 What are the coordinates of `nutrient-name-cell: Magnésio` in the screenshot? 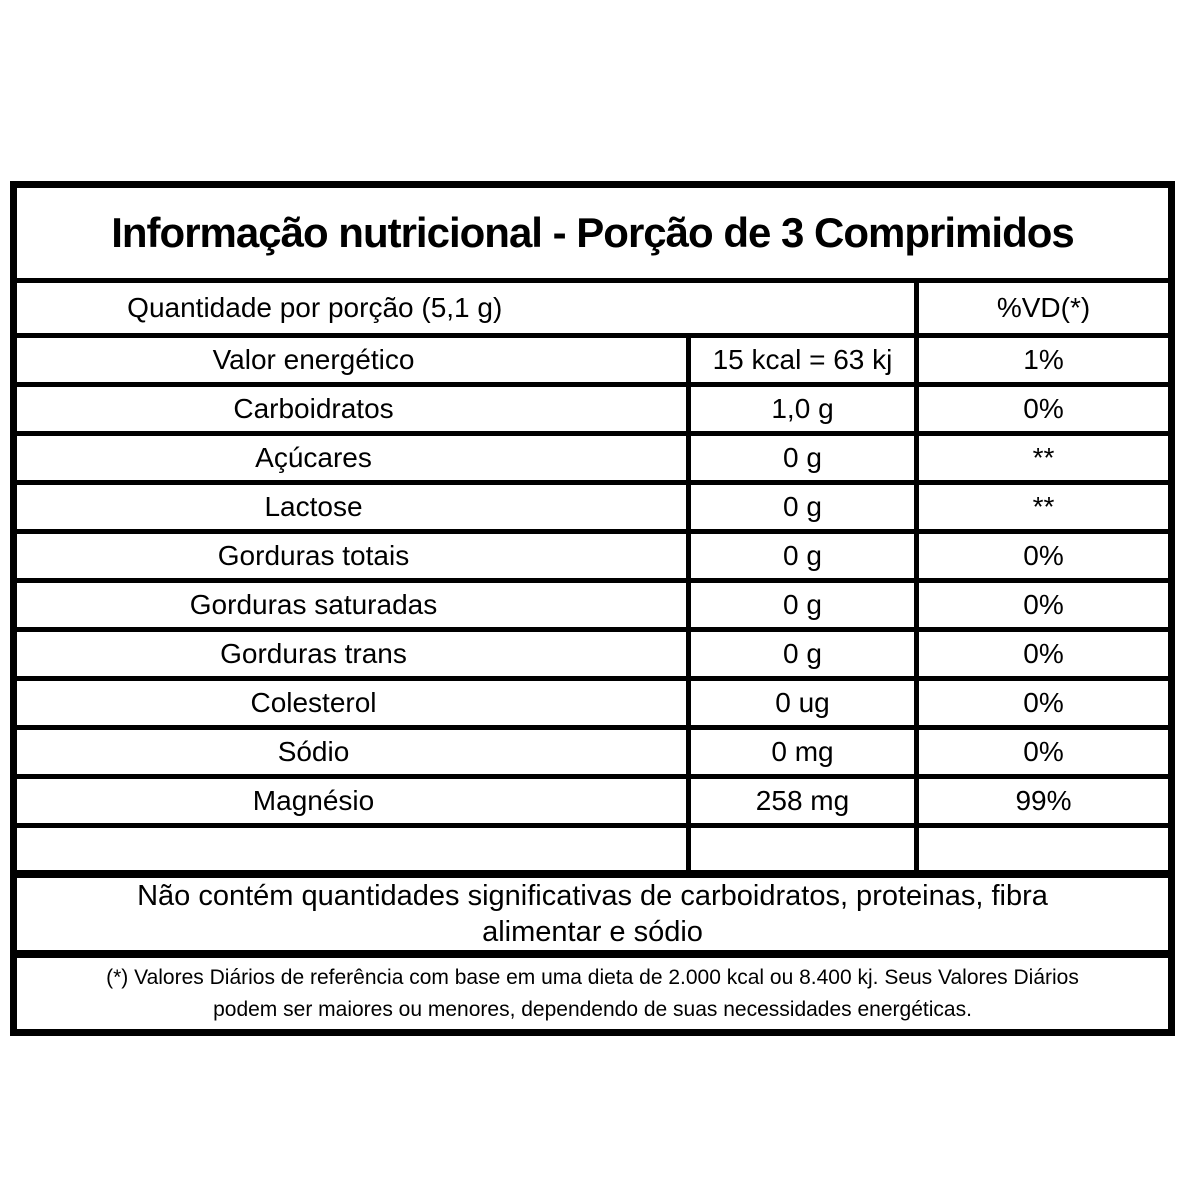 It's located at (351, 800).